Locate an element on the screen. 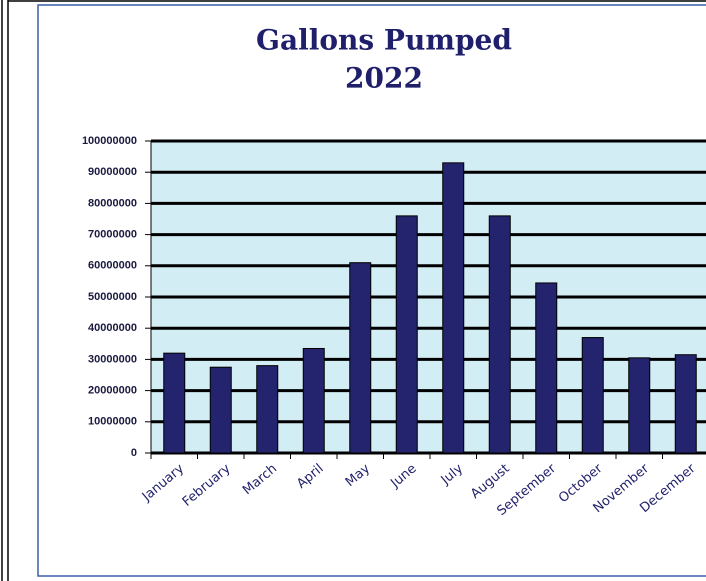  y-tick-label: 60000000 is located at coordinates (112, 266).